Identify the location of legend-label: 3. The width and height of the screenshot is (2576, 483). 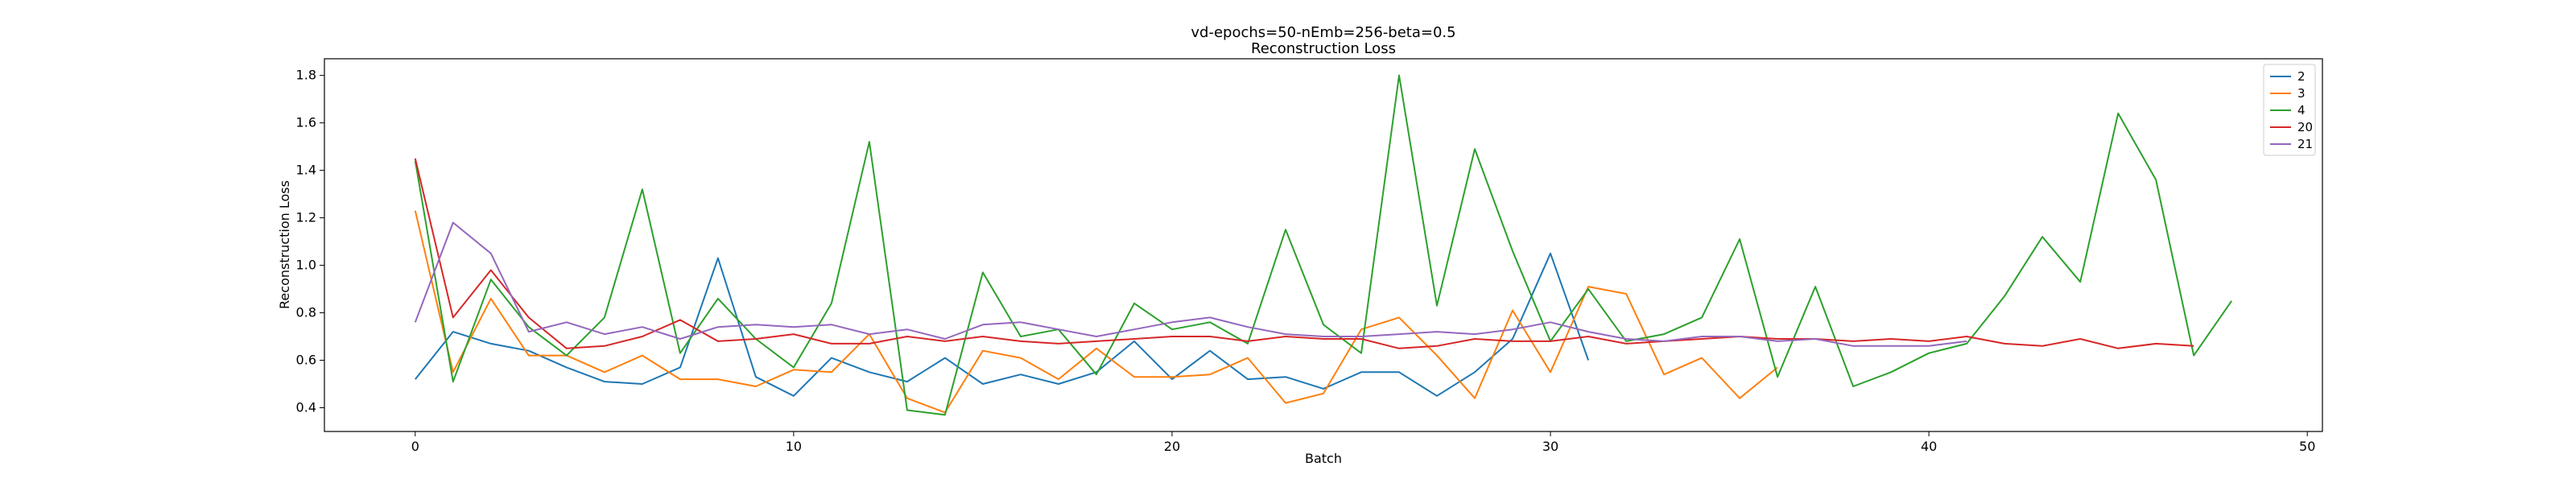
(2301, 93).